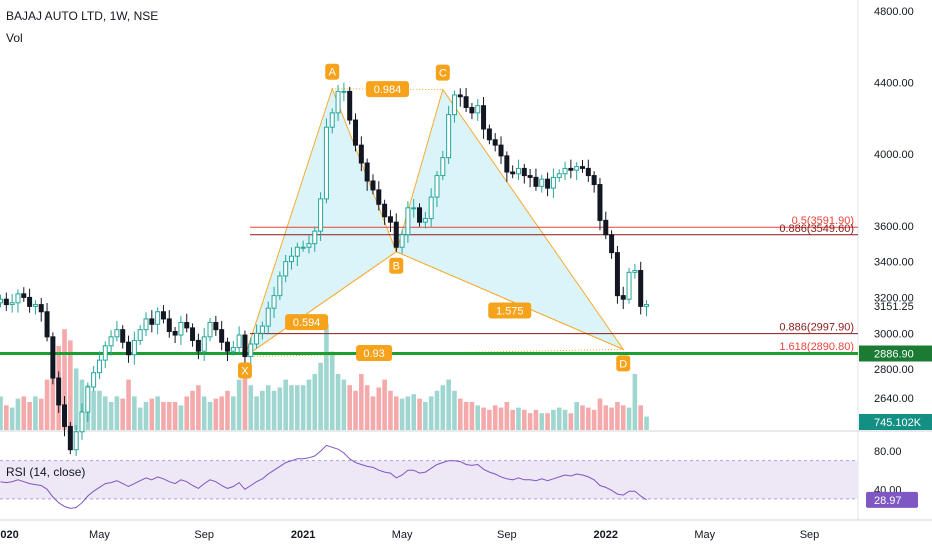 The height and width of the screenshot is (555, 932). Describe the element at coordinates (623, 364) in the screenshot. I see `pattern-point-label: D` at that location.